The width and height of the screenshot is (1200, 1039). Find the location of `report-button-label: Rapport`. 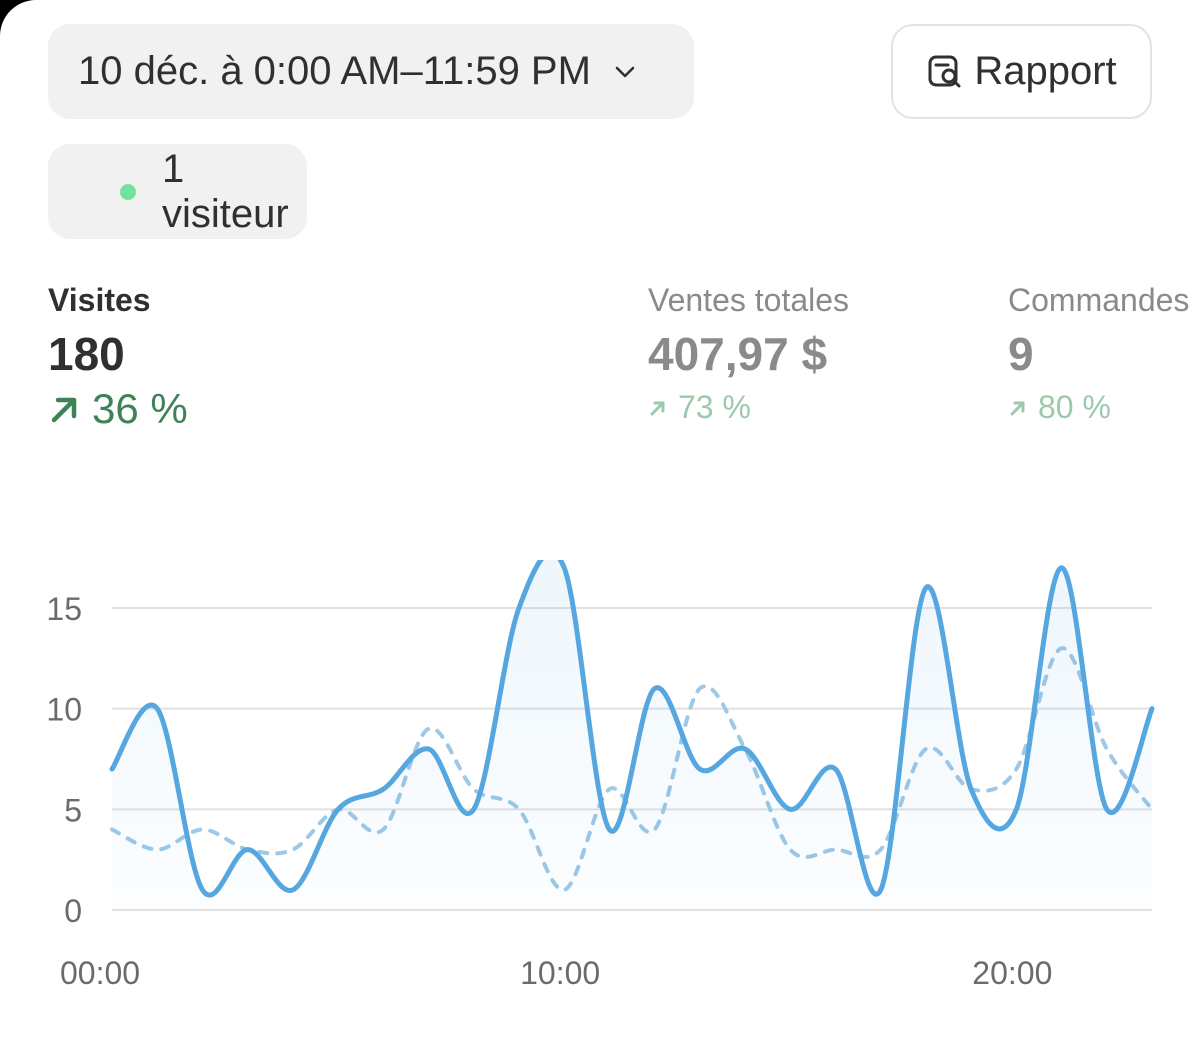

report-button-label: Rapport is located at coordinates (1045, 71).